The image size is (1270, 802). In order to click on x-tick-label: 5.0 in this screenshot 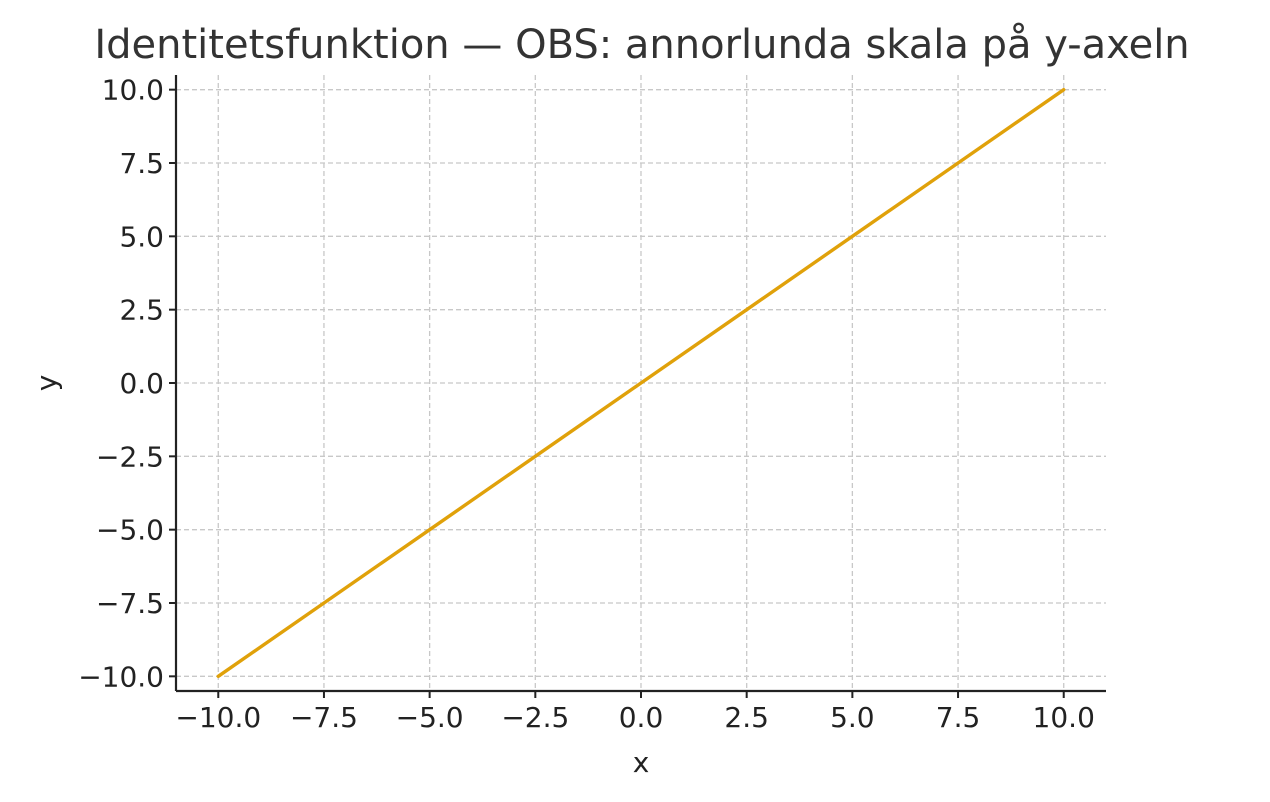, I will do `click(852, 717)`.